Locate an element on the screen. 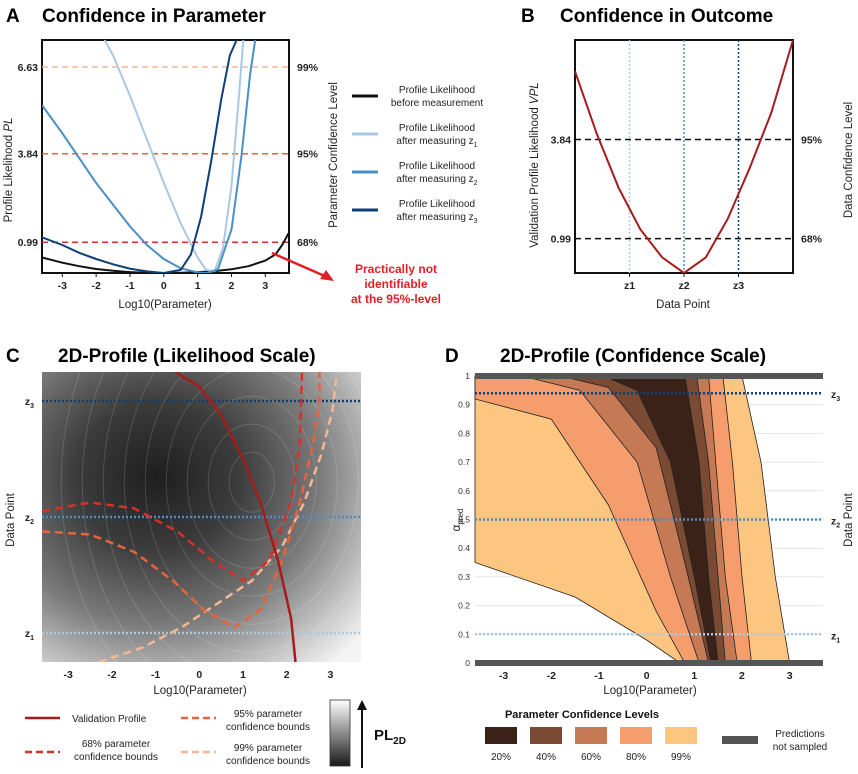 This screenshot has width=858, height=774. panel-d-ylabel: αpred is located at coordinates (458, 520).